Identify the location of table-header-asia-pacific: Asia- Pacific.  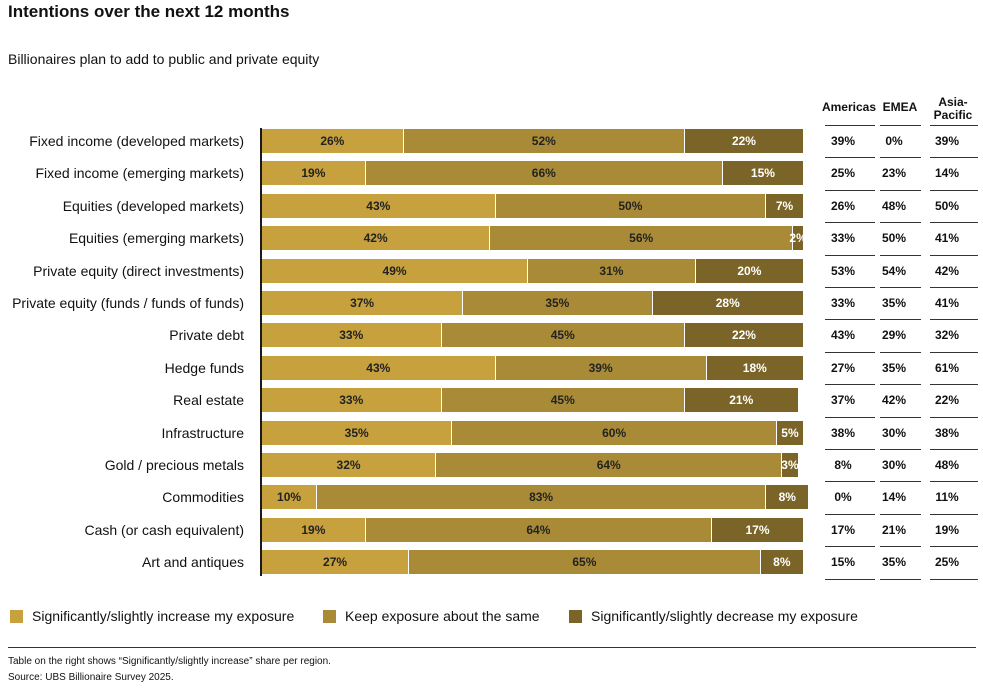
(953, 109).